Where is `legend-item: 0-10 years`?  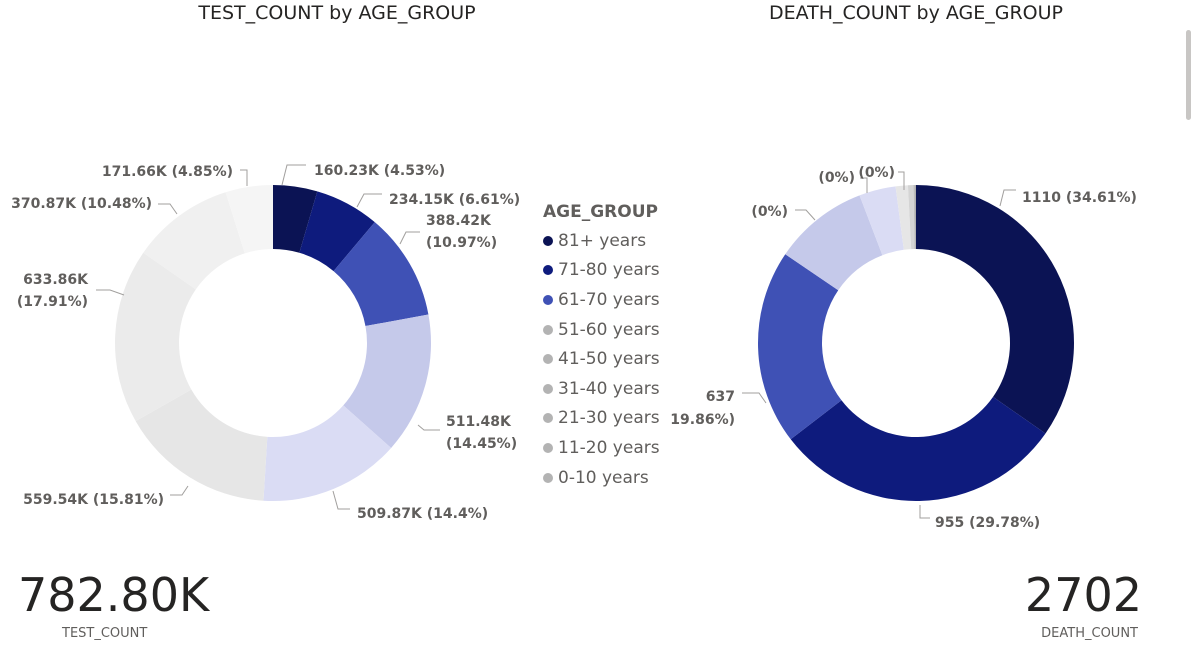 legend-item: 0-10 years is located at coordinates (601, 478).